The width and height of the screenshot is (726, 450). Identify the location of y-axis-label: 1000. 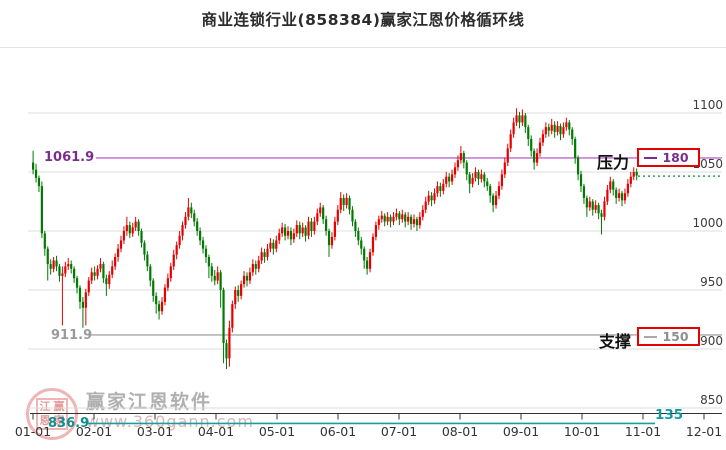
(707, 223).